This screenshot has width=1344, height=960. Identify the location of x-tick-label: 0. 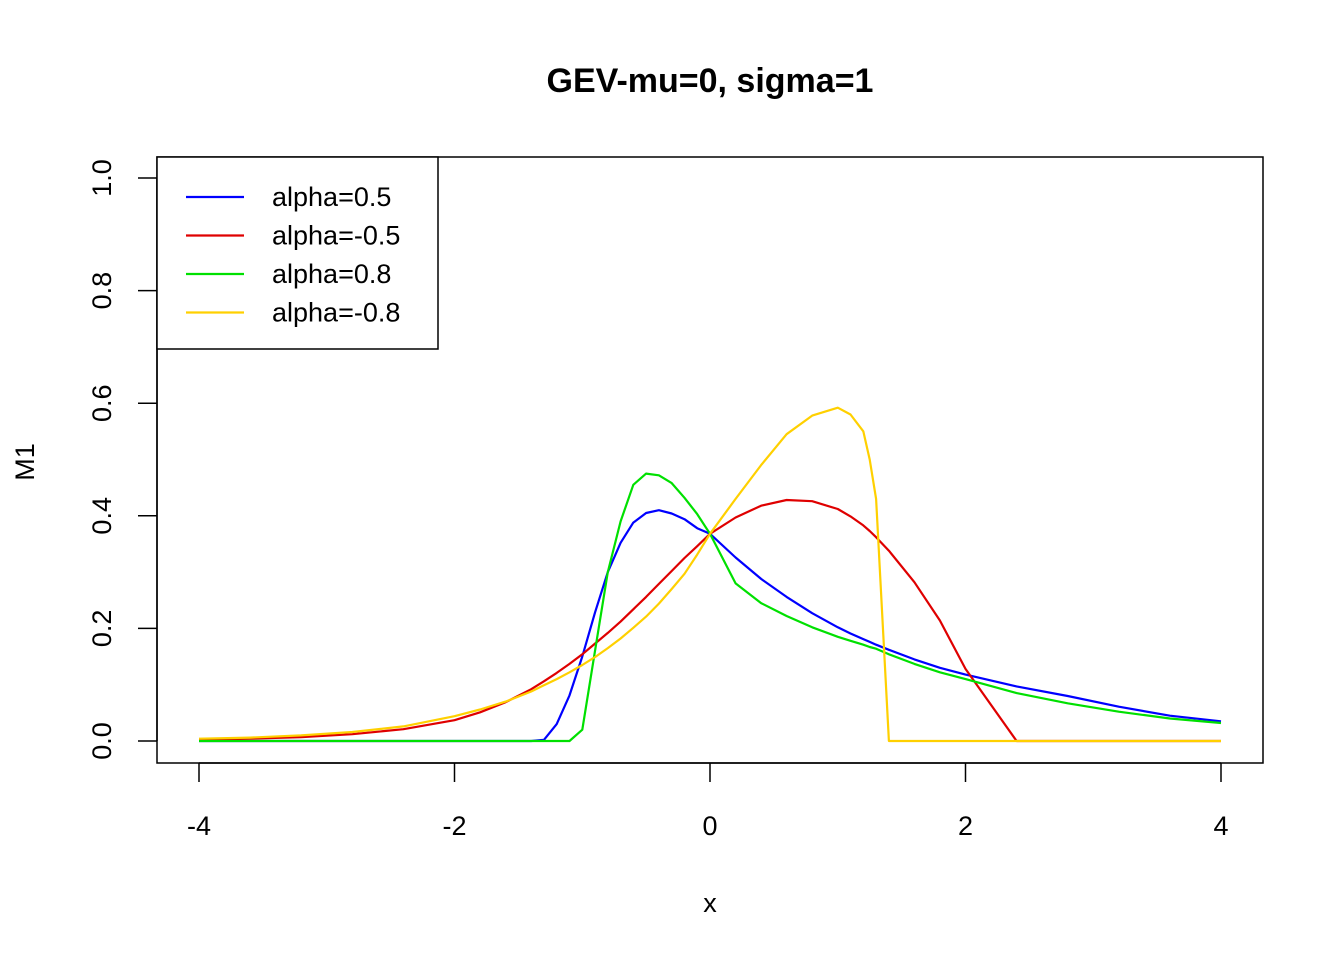
(709, 826).